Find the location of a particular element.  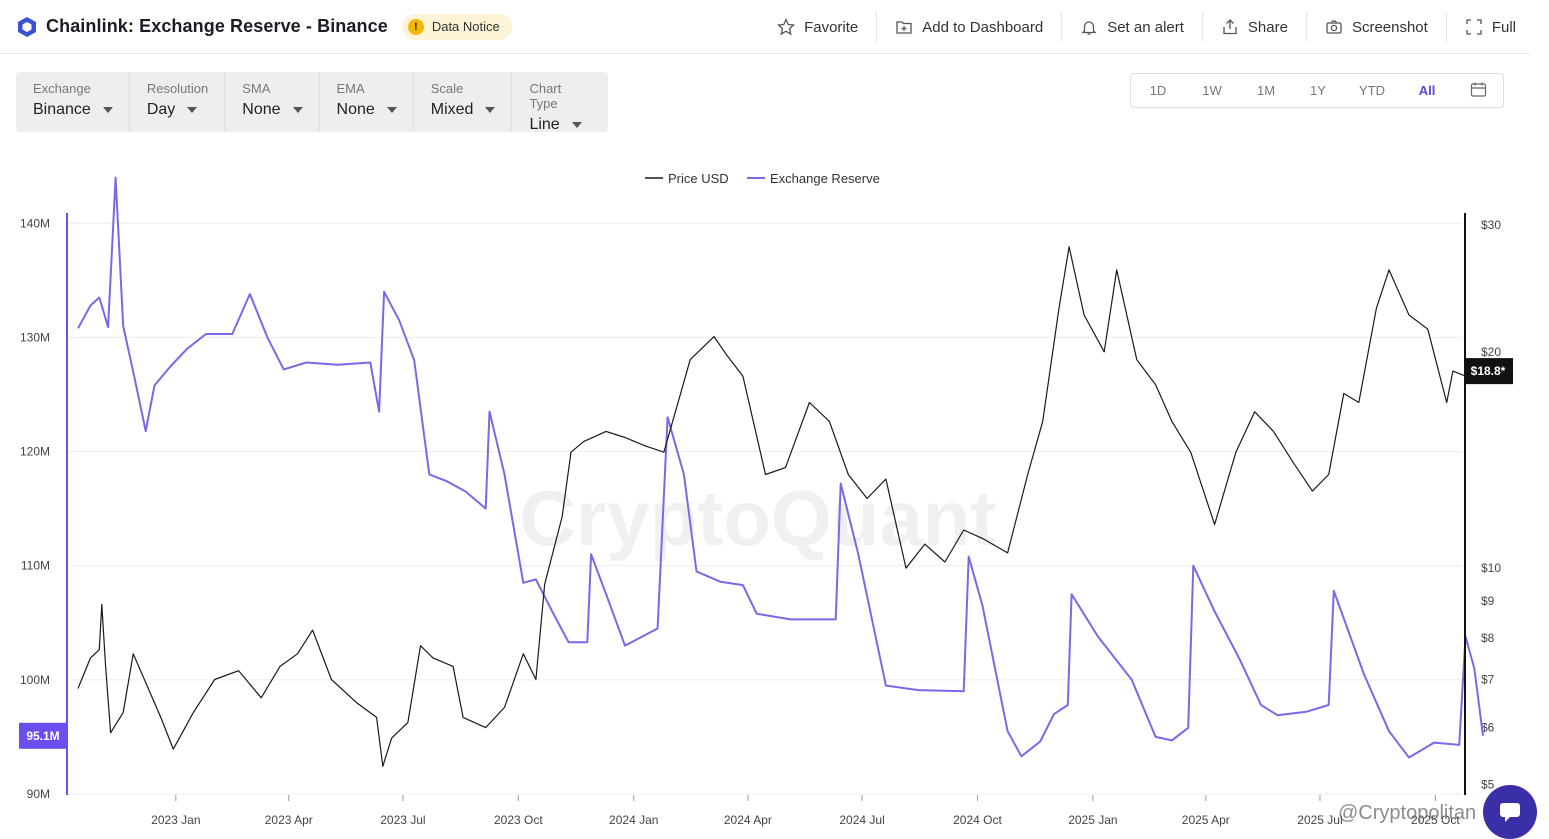

sma-select: SMA None is located at coordinates (272, 102).